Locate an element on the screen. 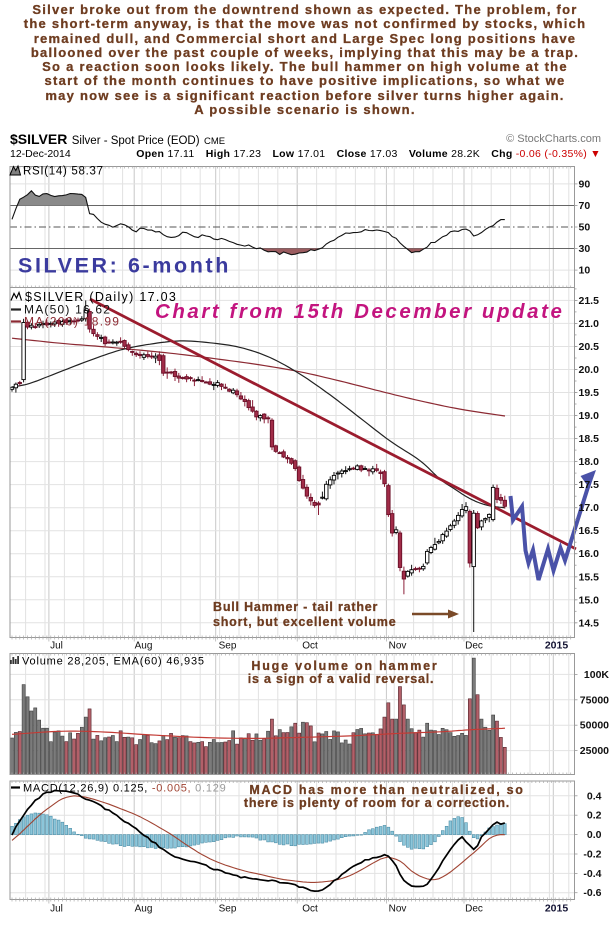  svg-text: Volume 28,205, EMA(60) 46,935 is located at coordinates (113, 662).